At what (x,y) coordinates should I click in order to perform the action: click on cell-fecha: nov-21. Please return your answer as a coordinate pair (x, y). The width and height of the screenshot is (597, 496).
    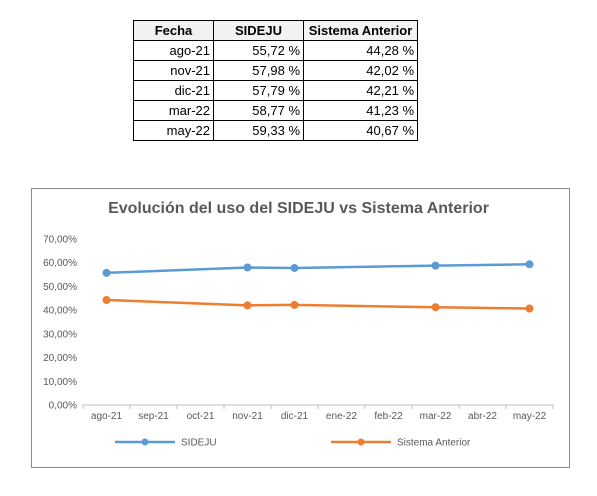
    Looking at the image, I should click on (173, 70).